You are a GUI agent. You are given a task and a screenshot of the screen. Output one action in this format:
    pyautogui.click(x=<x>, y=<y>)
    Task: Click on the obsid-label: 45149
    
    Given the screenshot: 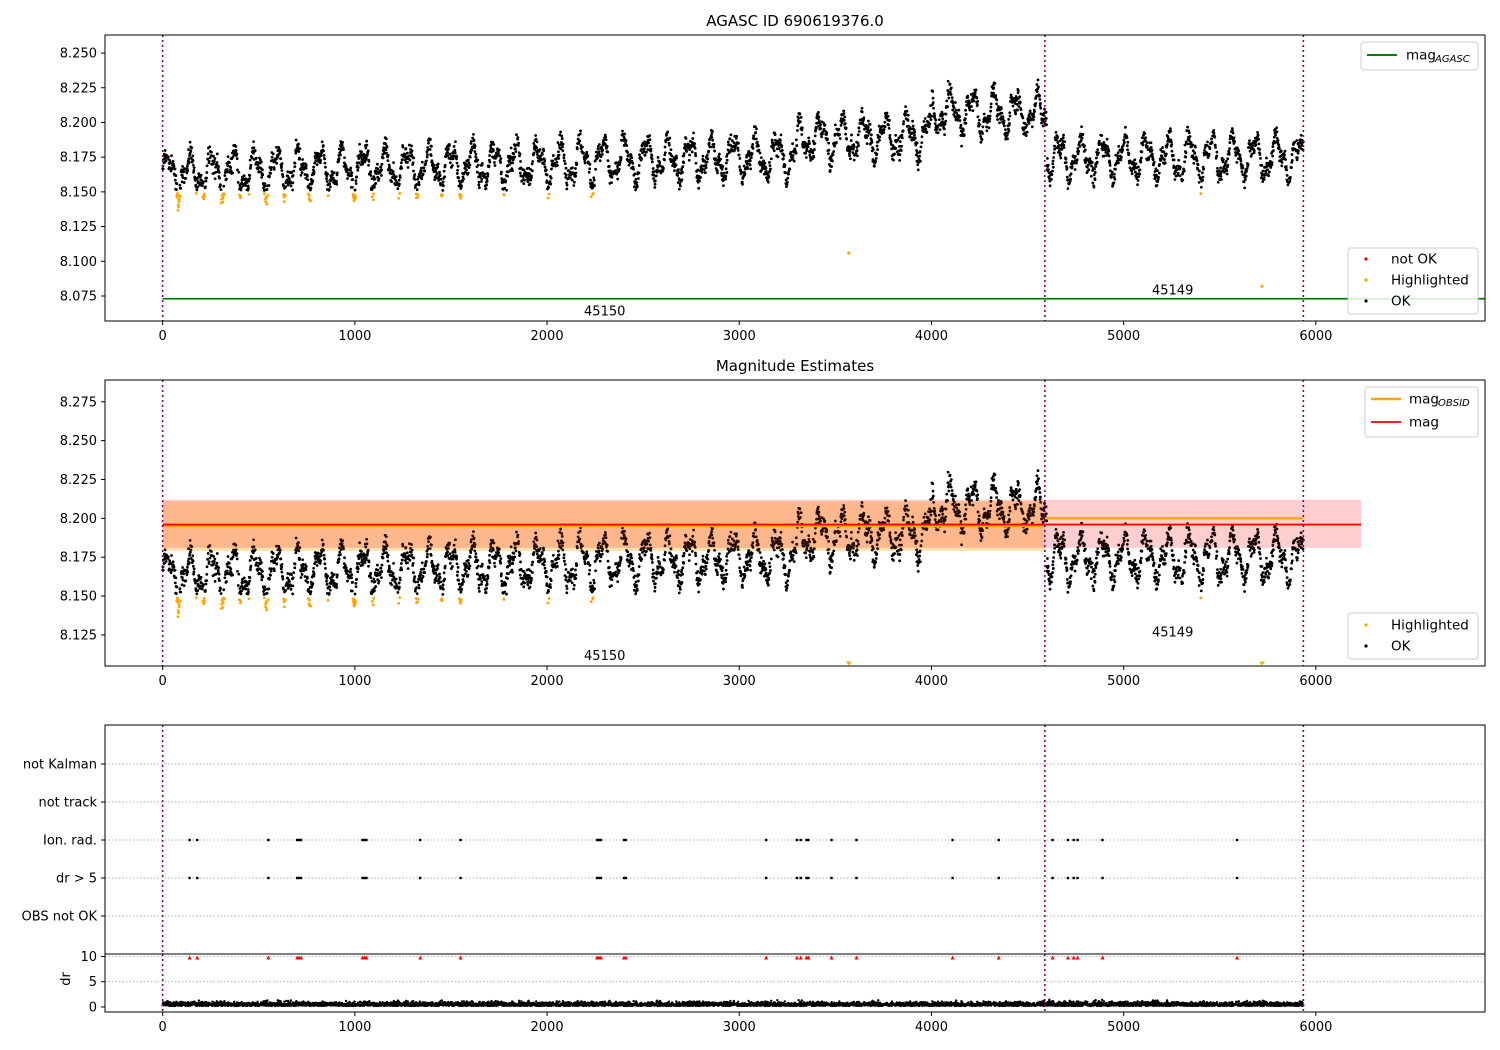 What is the action you would take?
    pyautogui.click(x=1172, y=291)
    